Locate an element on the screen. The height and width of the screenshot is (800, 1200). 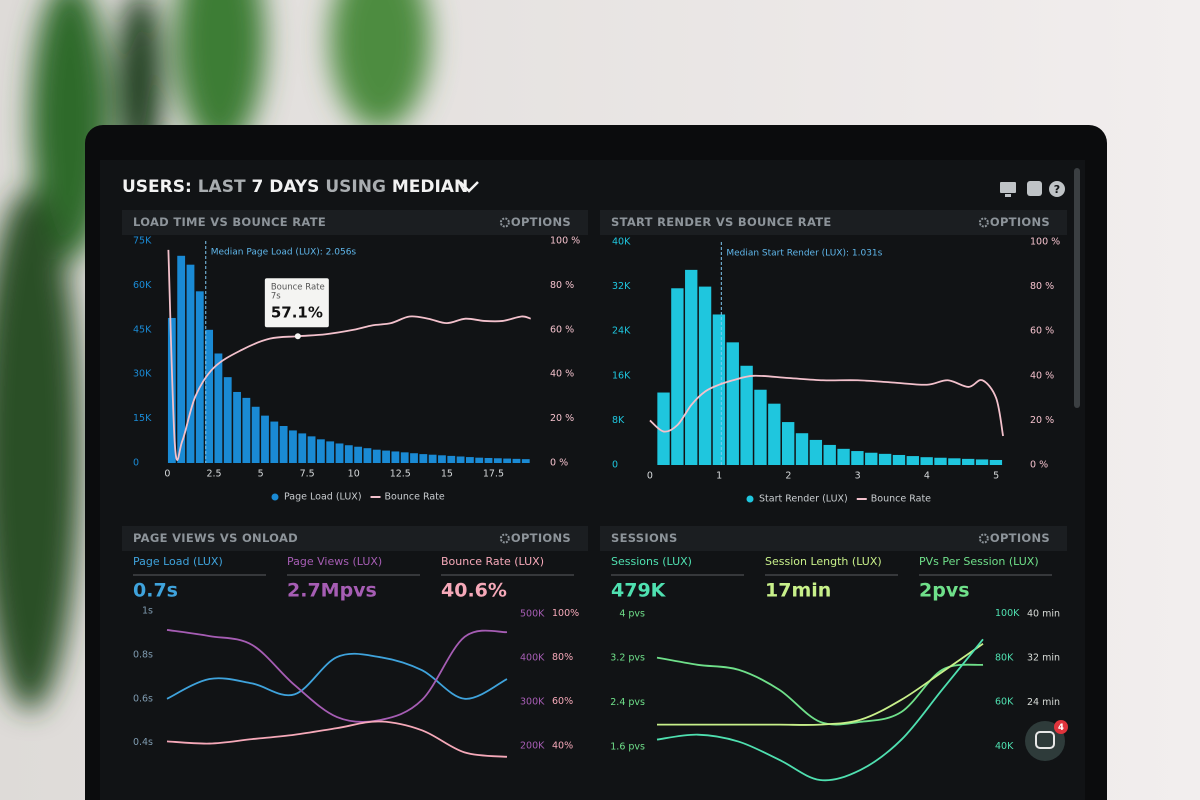
legend-label: Start Render (LUX) is located at coordinates (803, 499).